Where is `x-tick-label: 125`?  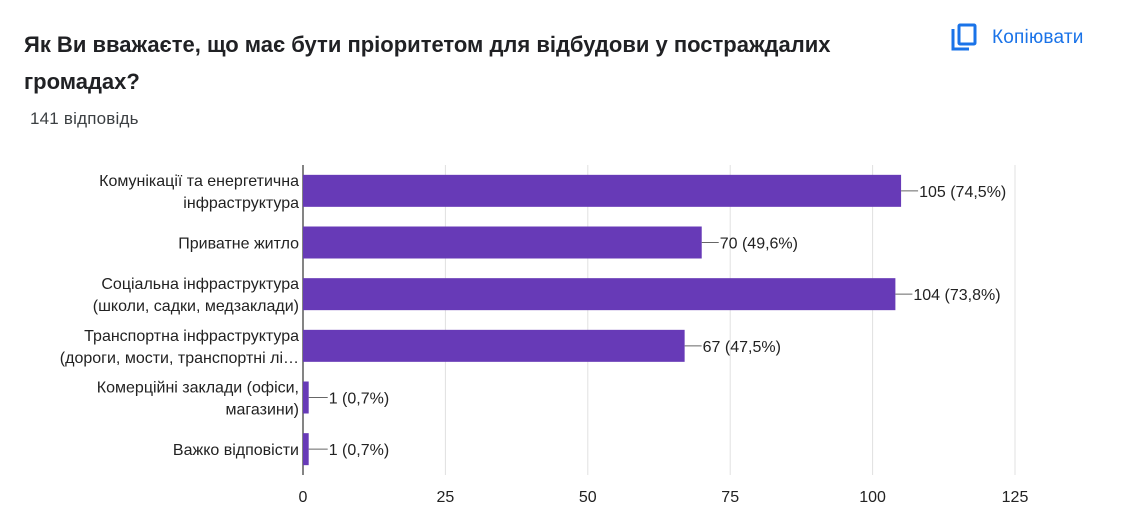 x-tick-label: 125 is located at coordinates (1015, 497).